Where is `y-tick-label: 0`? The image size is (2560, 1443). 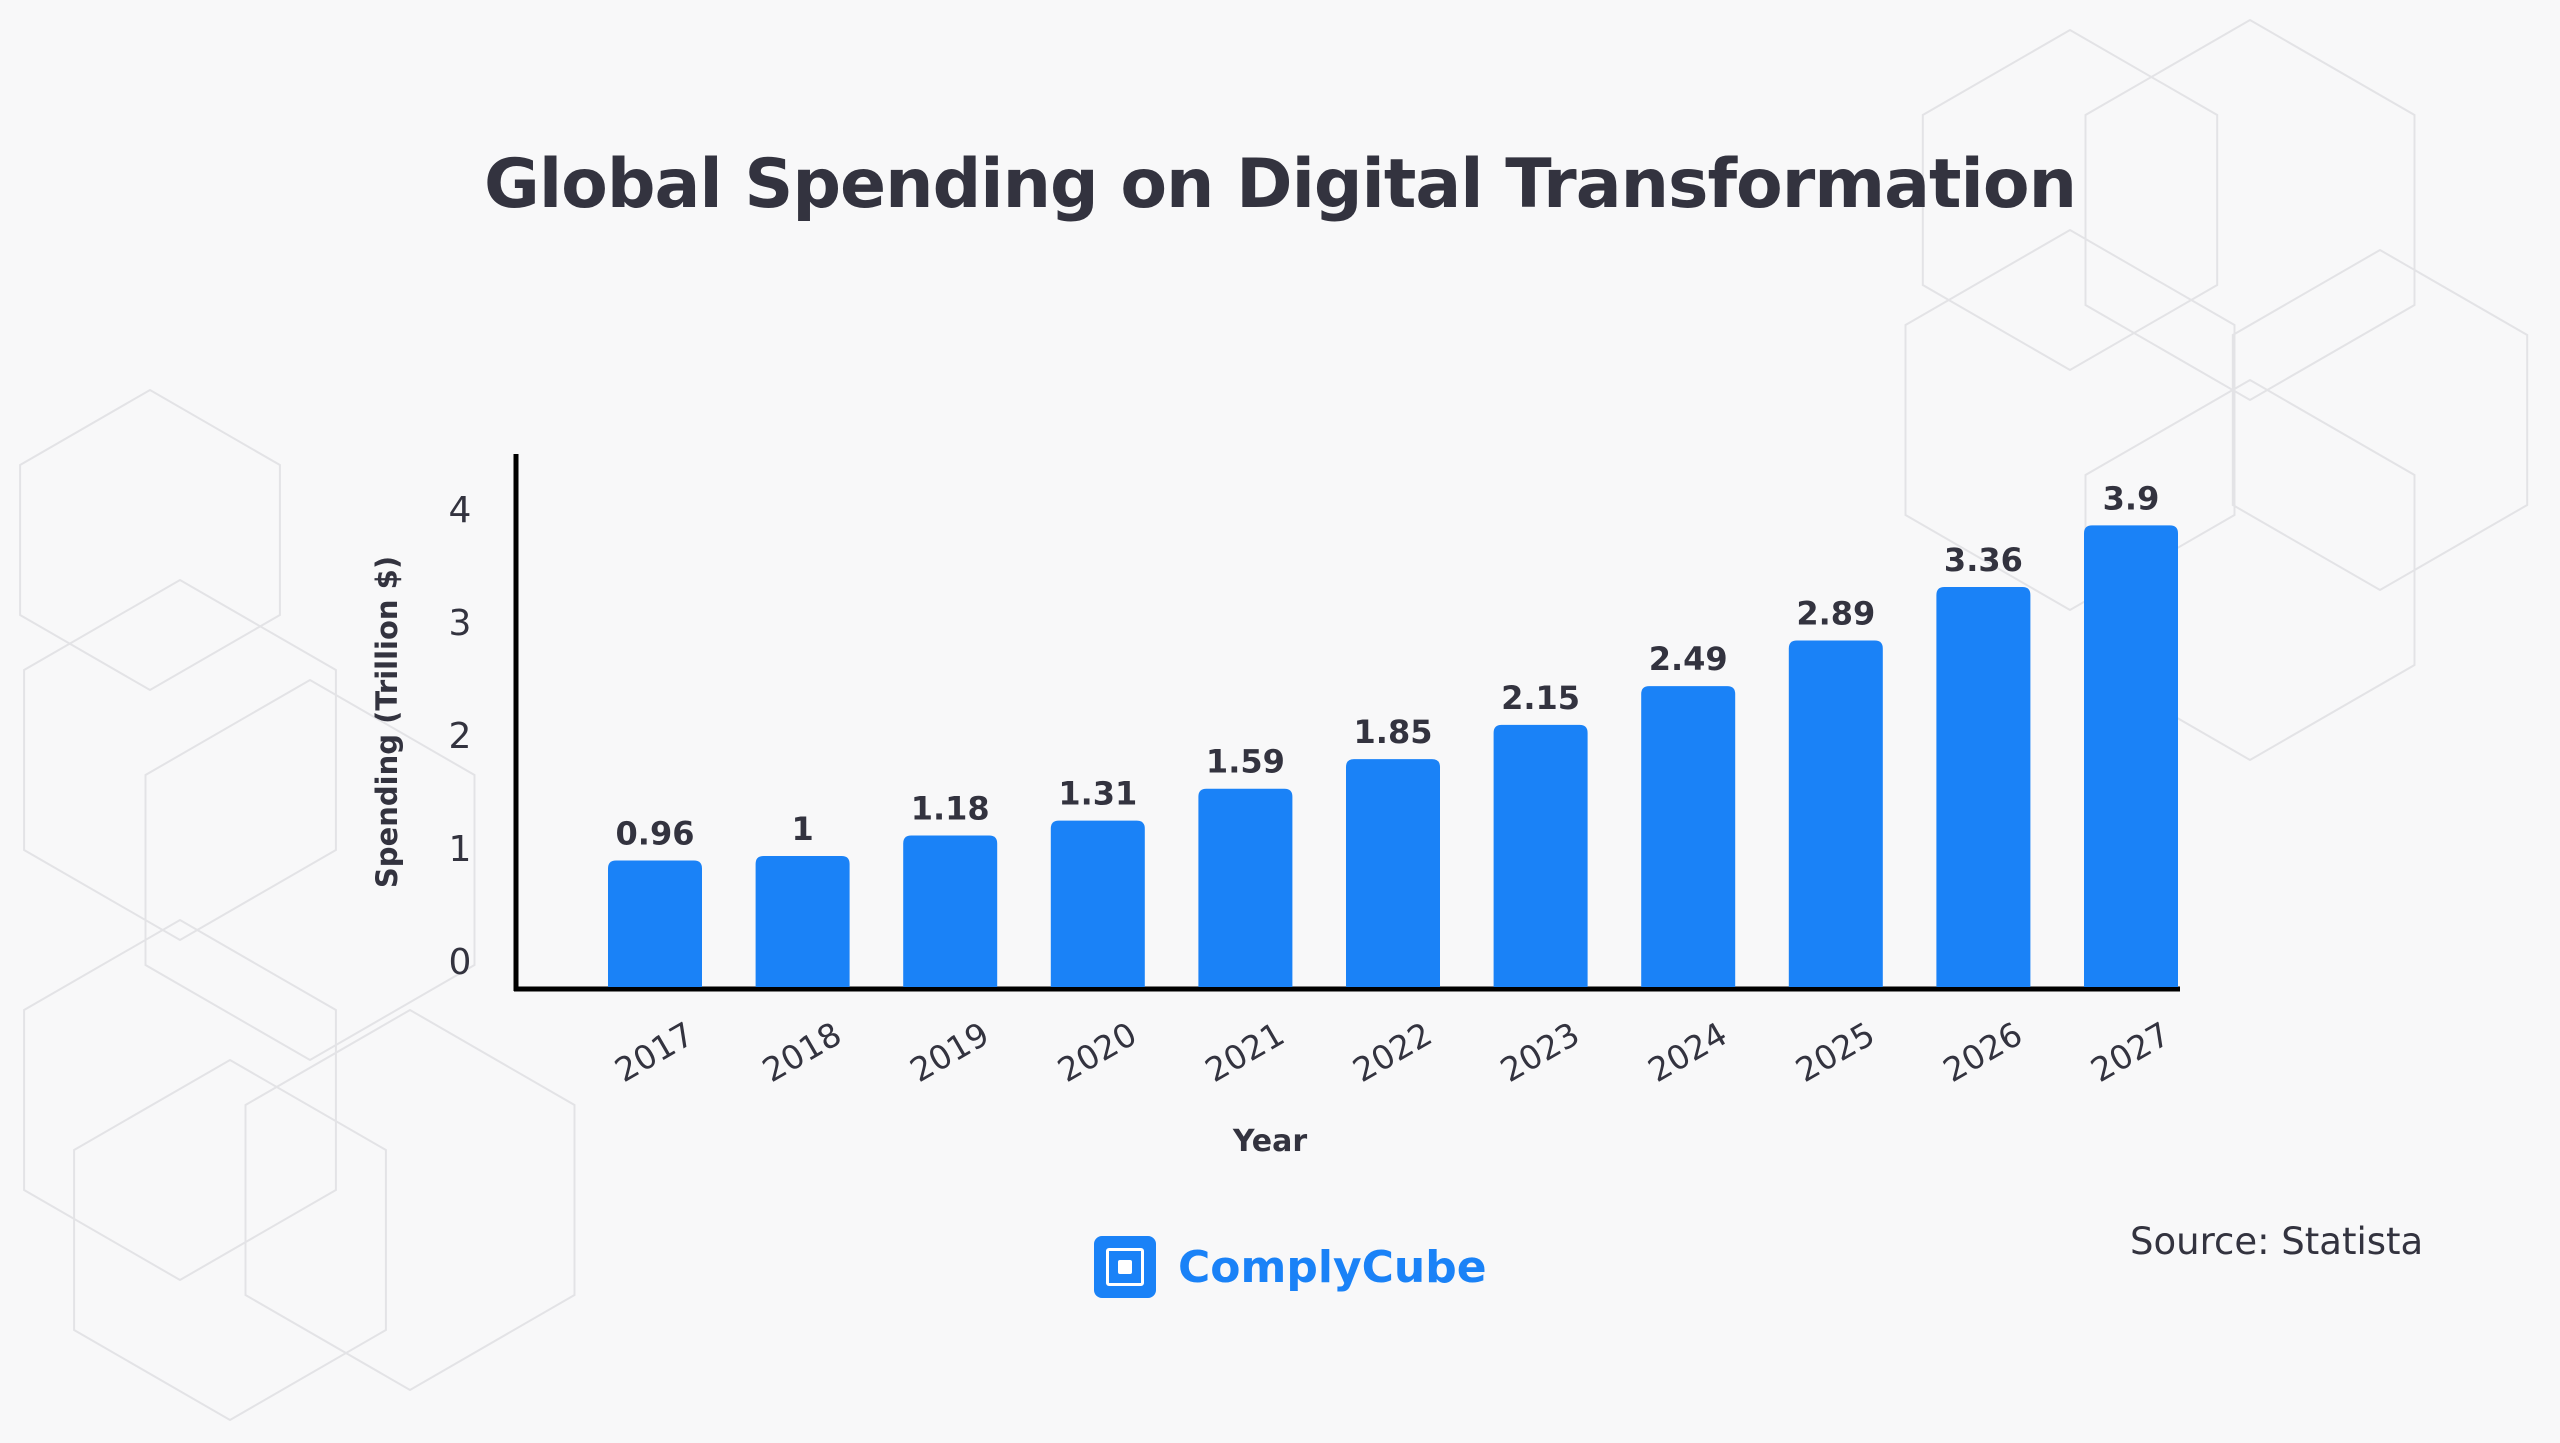 y-tick-label: 0 is located at coordinates (460, 962).